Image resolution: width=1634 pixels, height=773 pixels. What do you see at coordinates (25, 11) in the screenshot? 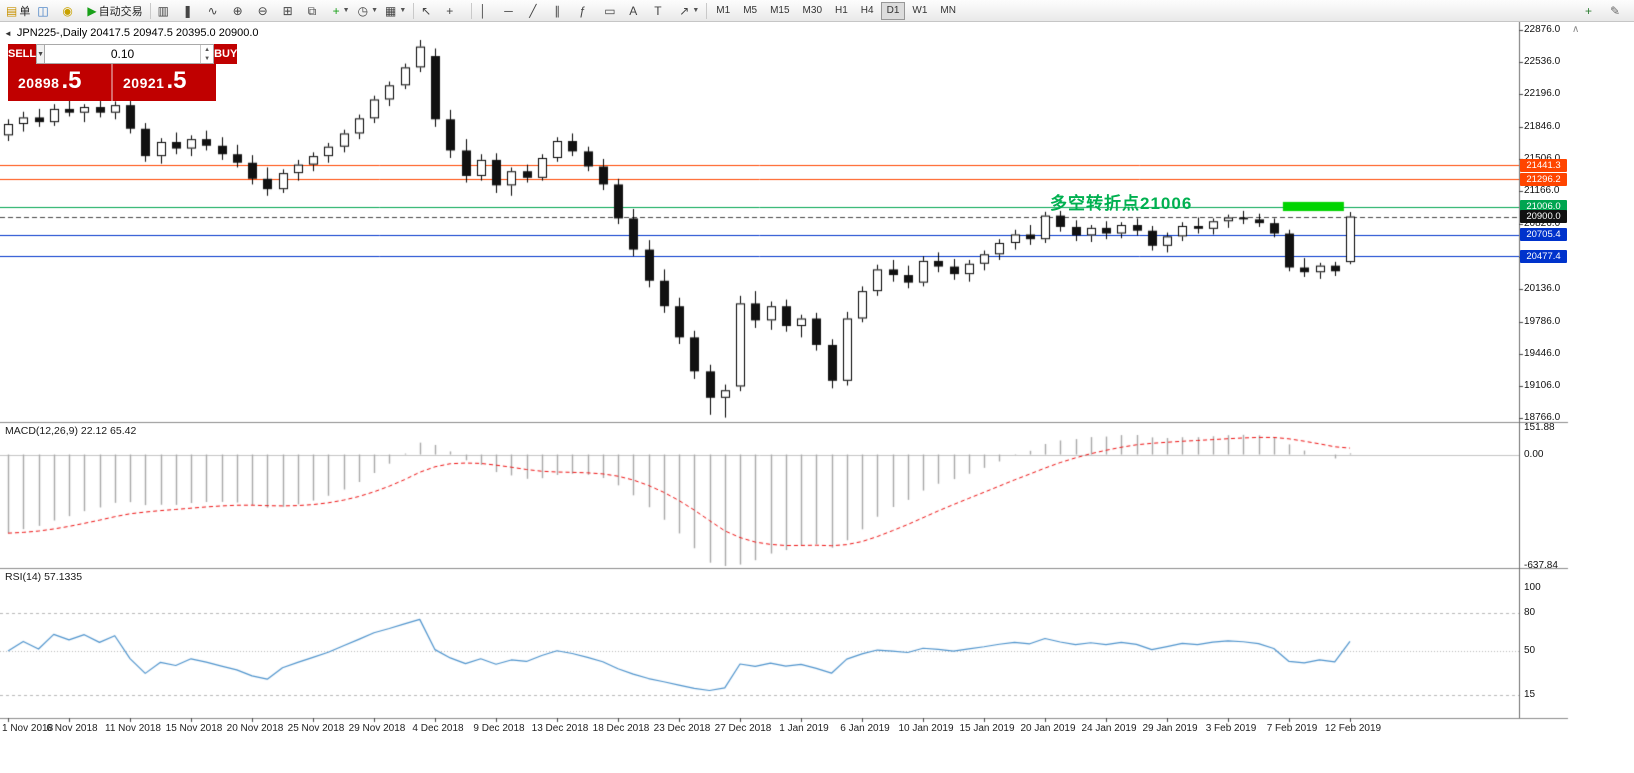
I see `new-order-label: 单` at bounding box center [25, 11].